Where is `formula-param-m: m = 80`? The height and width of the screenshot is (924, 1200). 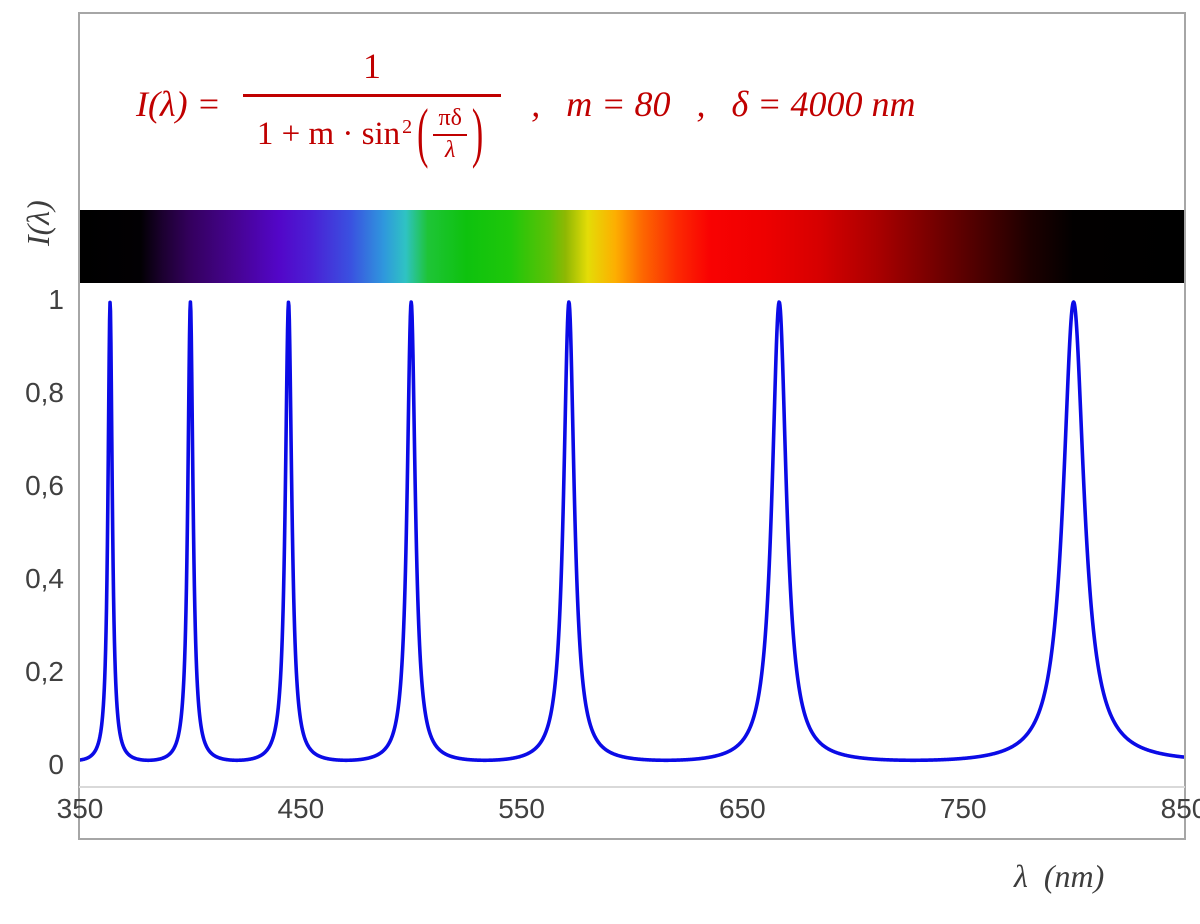 formula-param-m: m = 80 is located at coordinates (618, 104).